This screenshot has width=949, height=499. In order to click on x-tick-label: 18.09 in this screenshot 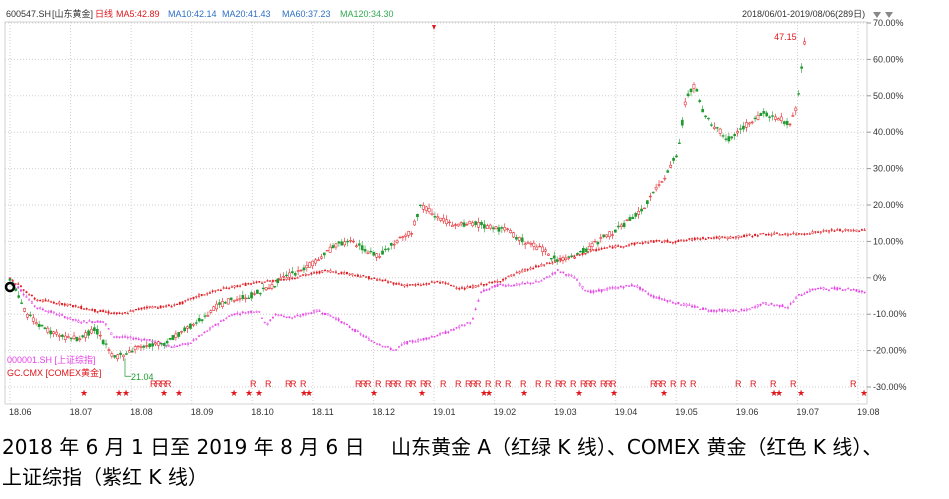, I will do `click(202, 412)`.